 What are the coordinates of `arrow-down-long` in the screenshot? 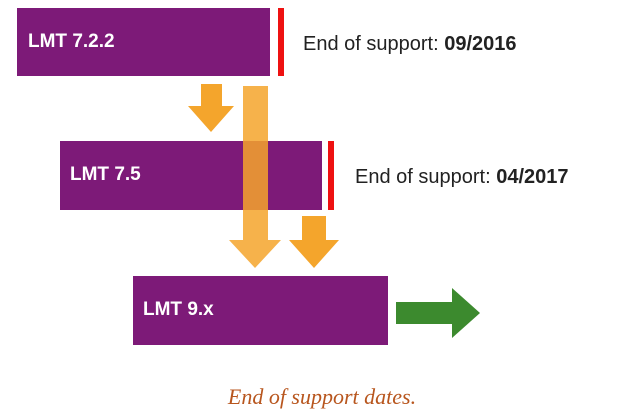 It's located at (255, 177).